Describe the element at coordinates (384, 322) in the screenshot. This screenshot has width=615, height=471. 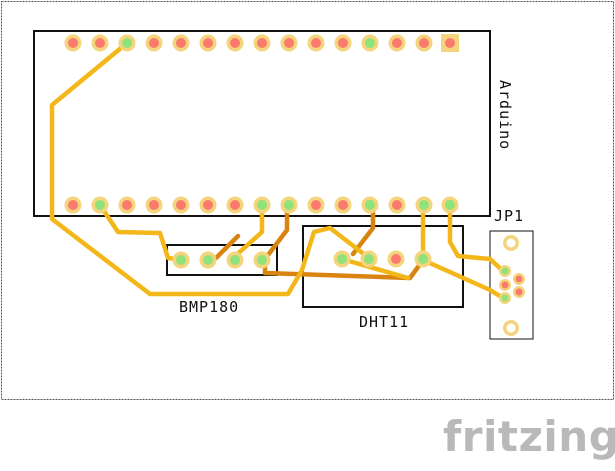
I see `dht11-label: DHT11` at that location.